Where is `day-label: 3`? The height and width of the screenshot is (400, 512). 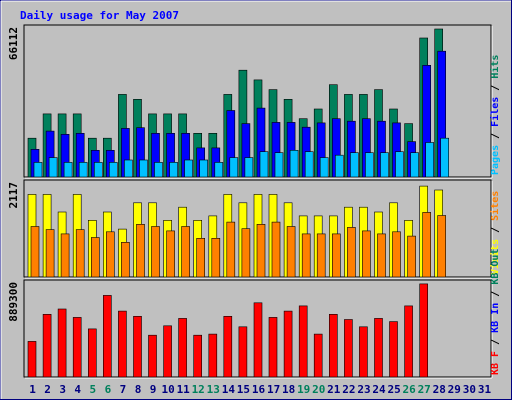
day-label: 3 is located at coordinates (62, 389).